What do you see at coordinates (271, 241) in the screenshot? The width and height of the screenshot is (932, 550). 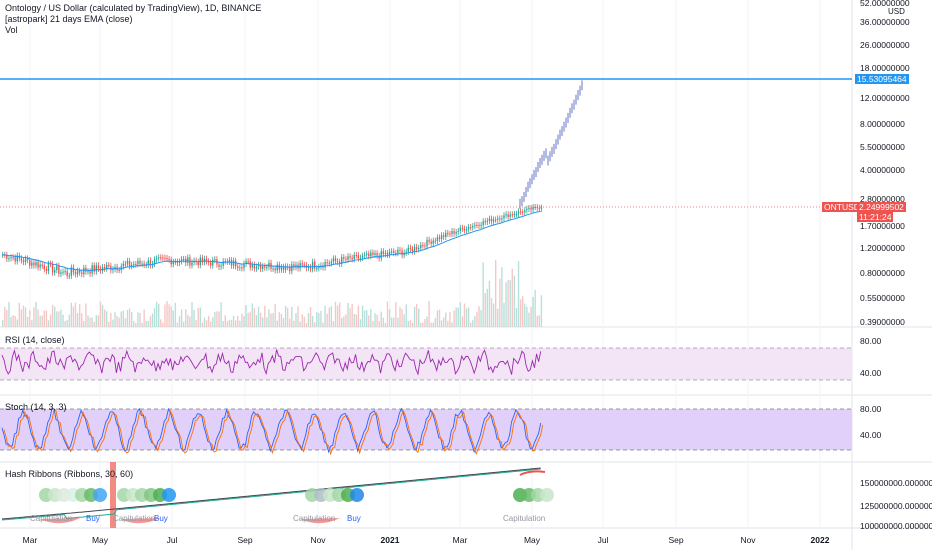 I see `ema-line` at bounding box center [271, 241].